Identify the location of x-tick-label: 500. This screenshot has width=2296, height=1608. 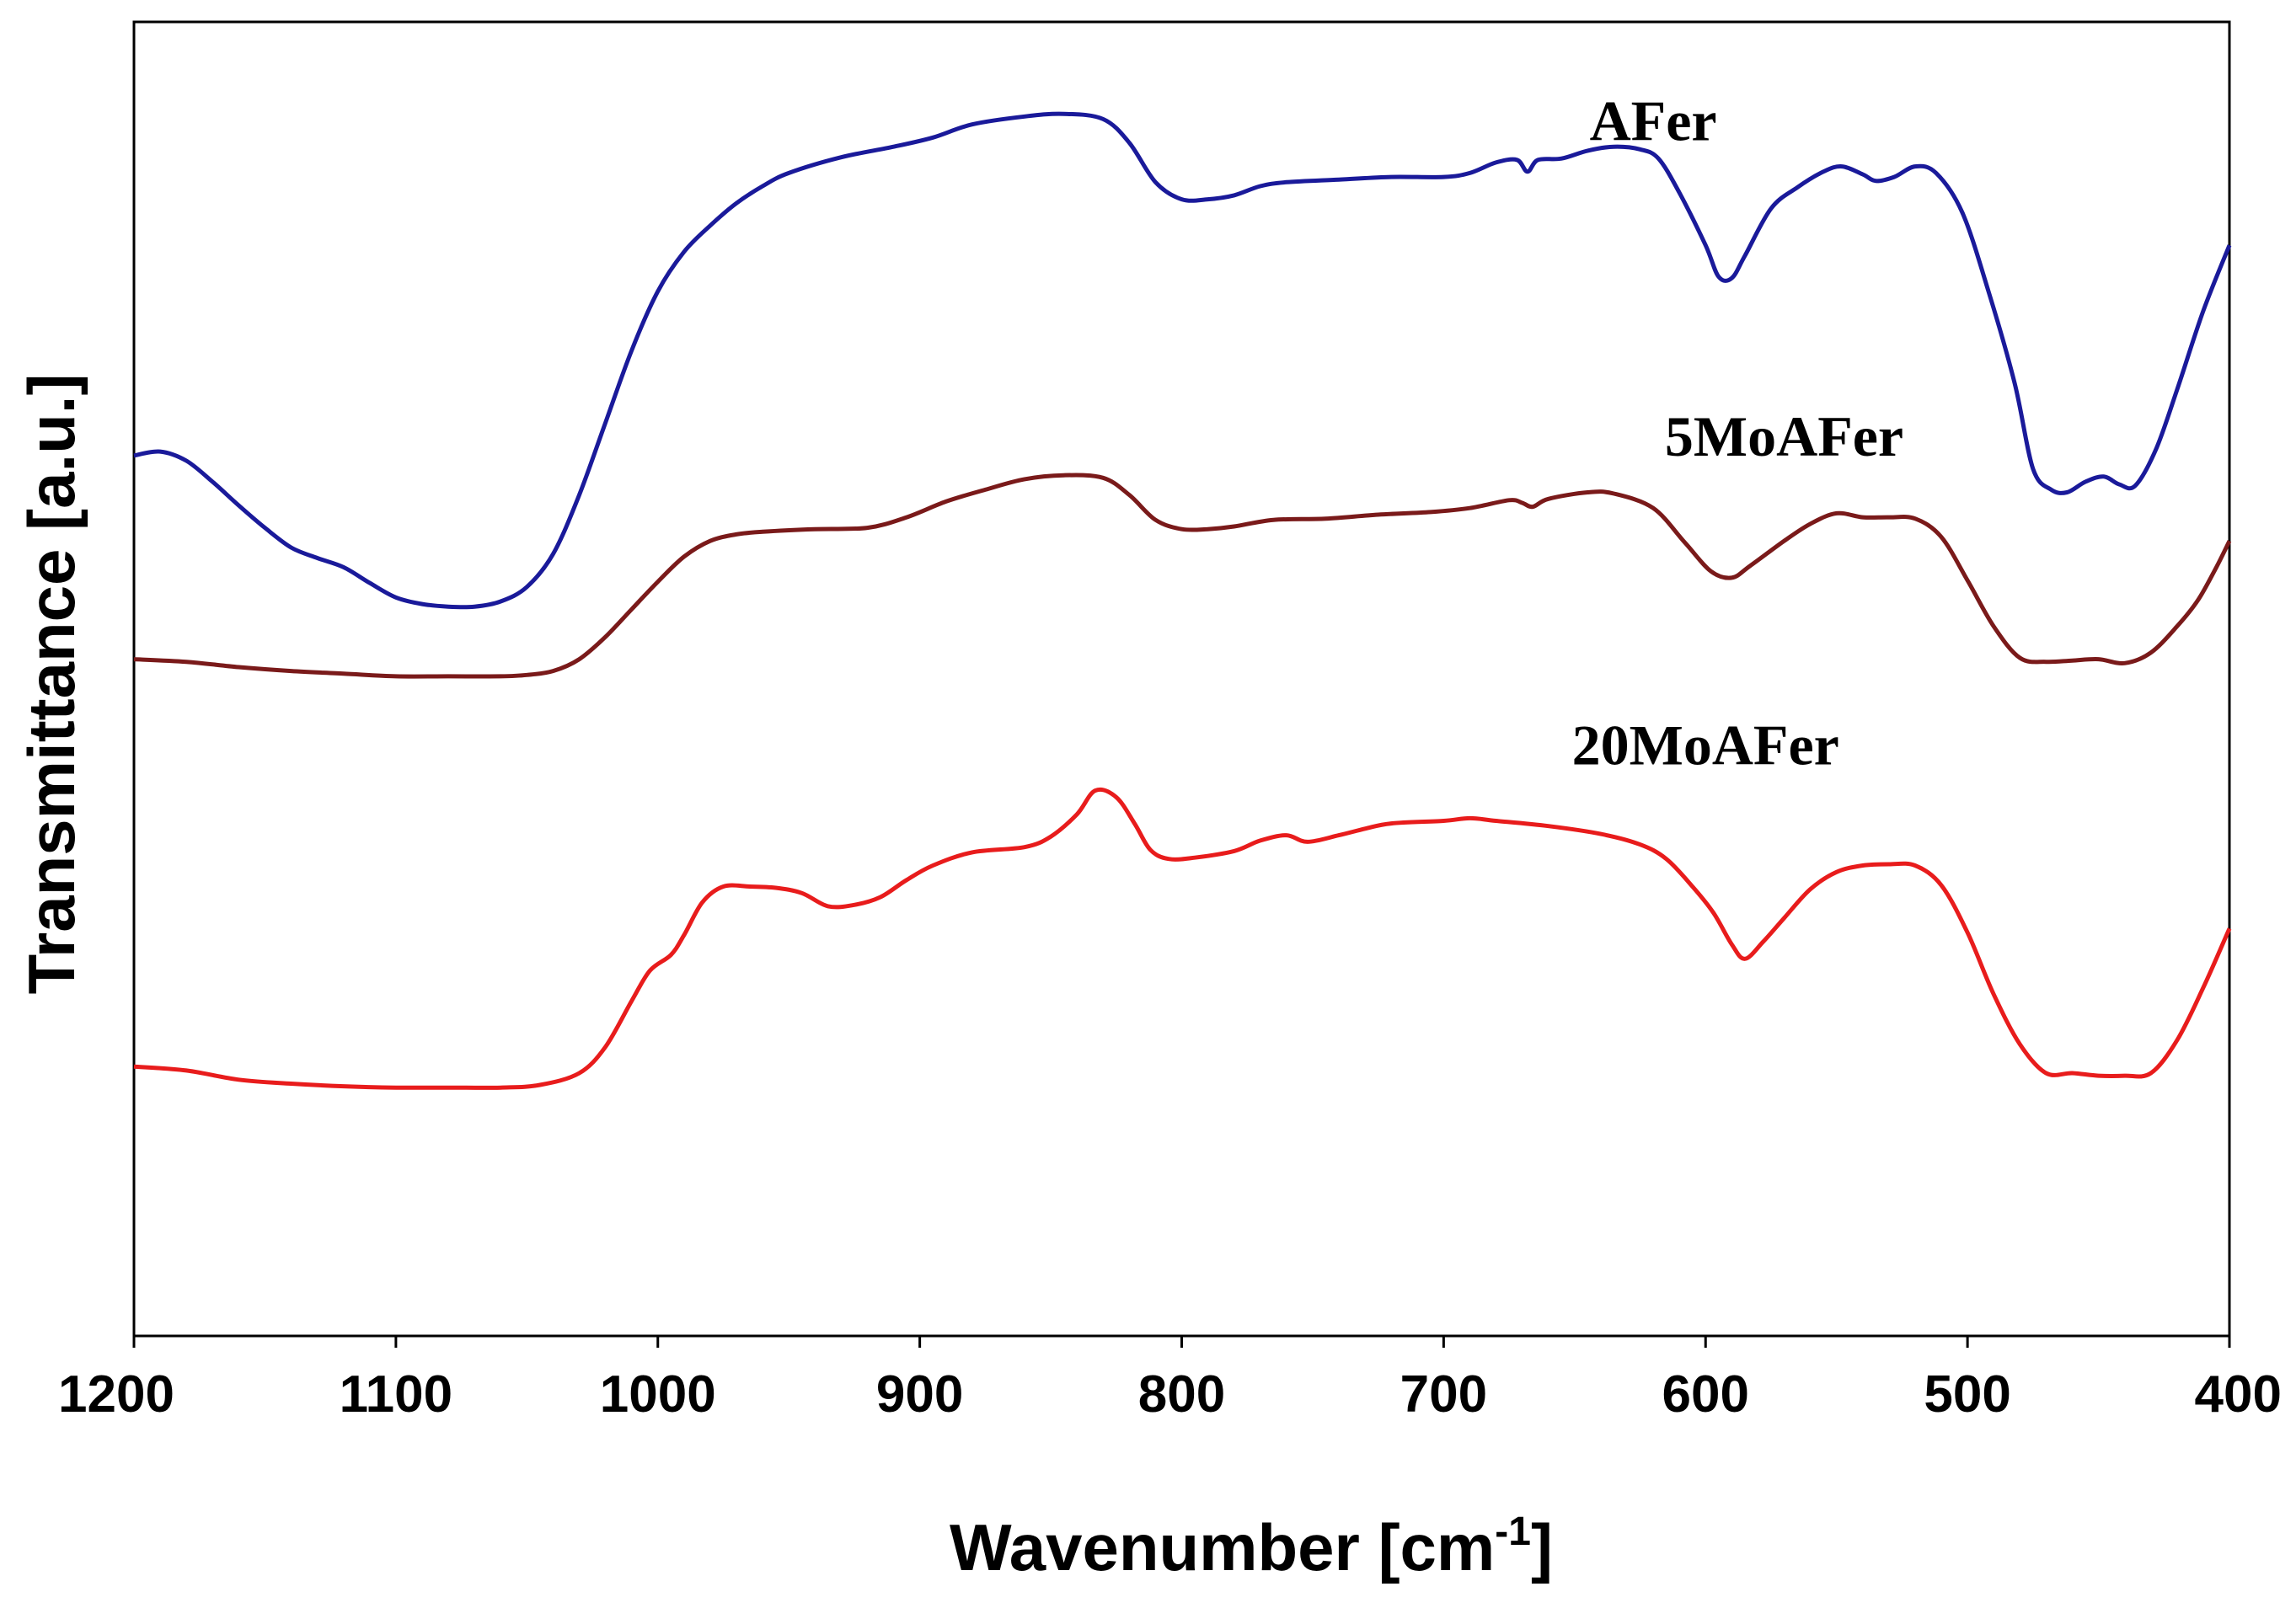
(1967, 1394).